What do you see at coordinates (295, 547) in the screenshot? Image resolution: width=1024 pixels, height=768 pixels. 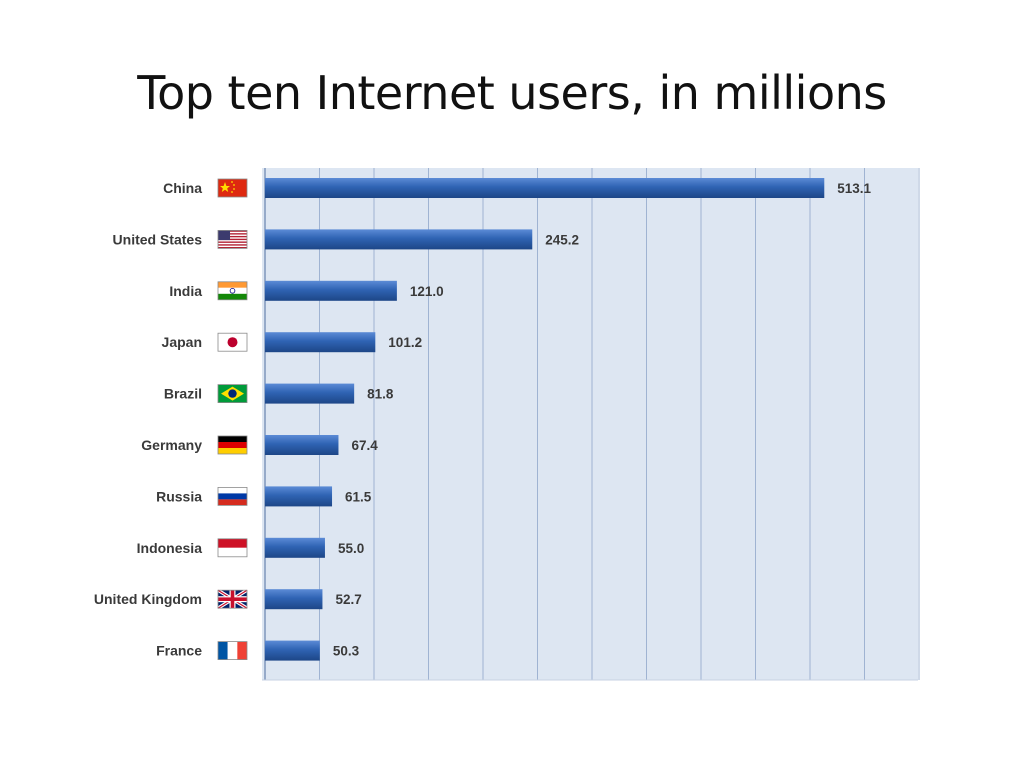 I see `bar-indonesia` at bounding box center [295, 547].